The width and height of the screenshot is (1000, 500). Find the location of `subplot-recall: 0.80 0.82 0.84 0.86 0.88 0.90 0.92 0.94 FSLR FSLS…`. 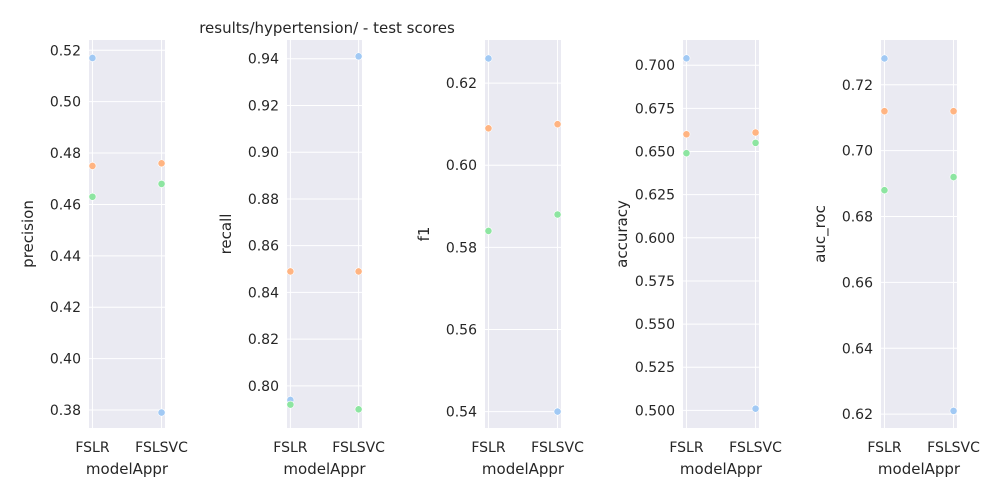

subplot-recall: 0.80 0.82 0.84 0.86 0.88 0.90 0.92 0.94 FSLR FSLS… is located at coordinates (301, 259).